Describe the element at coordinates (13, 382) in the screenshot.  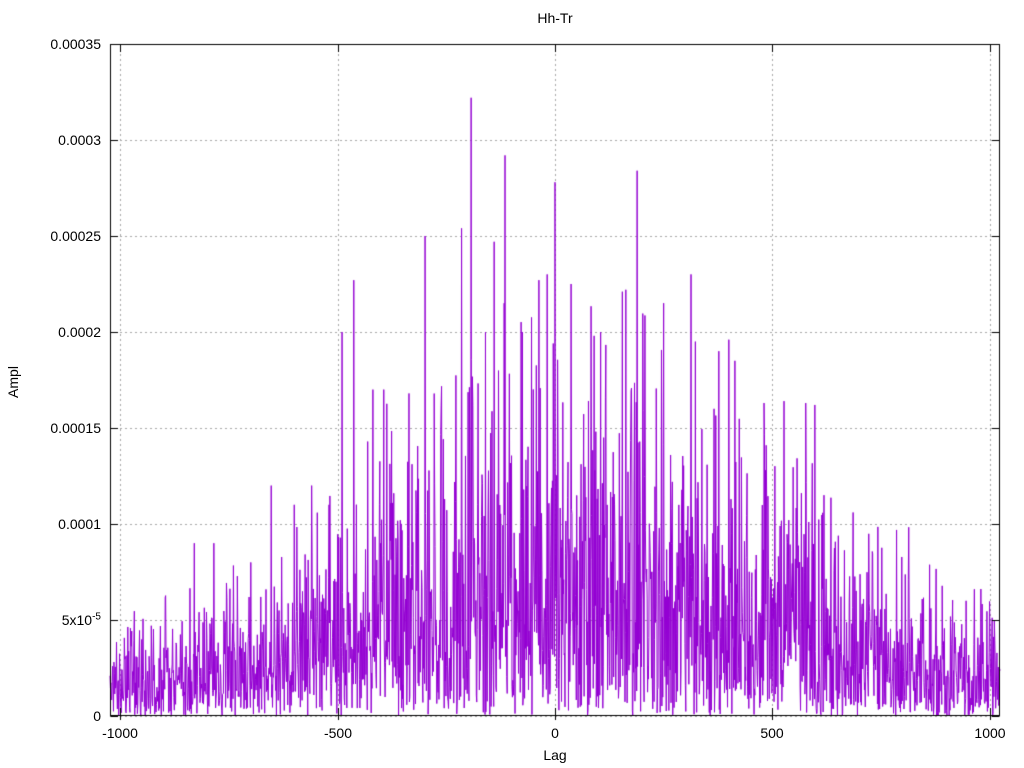
I see `y-axis-label: Ampl` at that location.